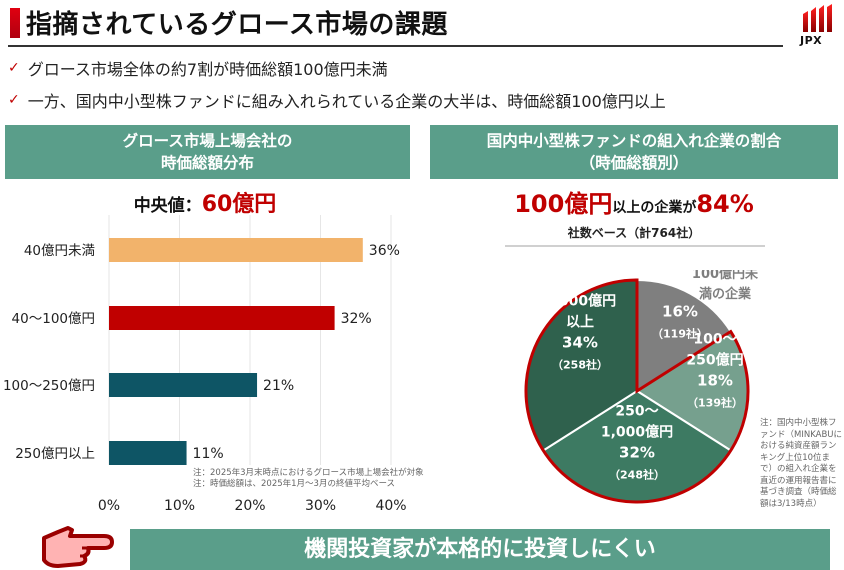 This screenshot has width=844, height=570. I want to click on slice-percent: 32%, so click(637, 453).